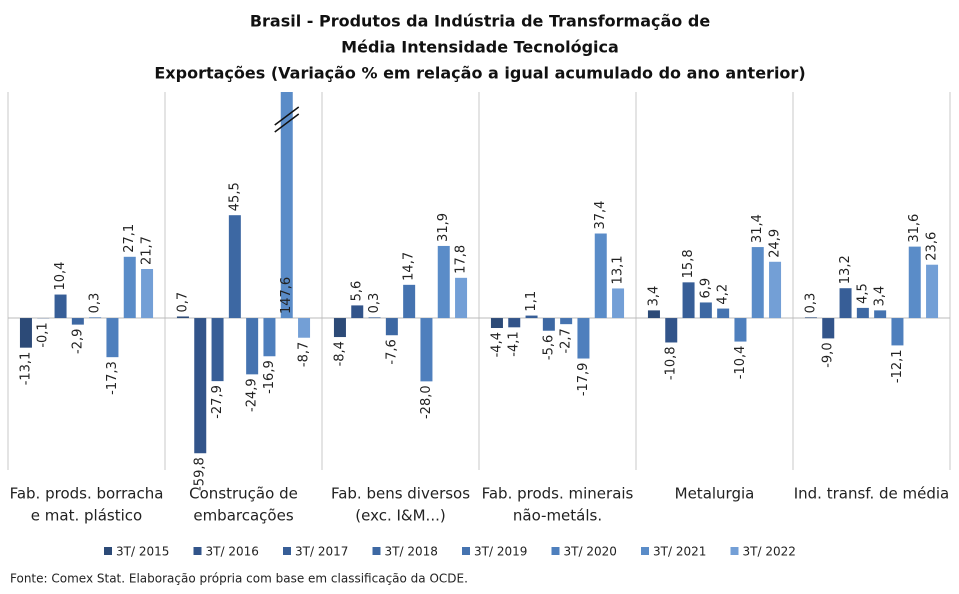  I want to click on value-label: -10,8, so click(671, 363).